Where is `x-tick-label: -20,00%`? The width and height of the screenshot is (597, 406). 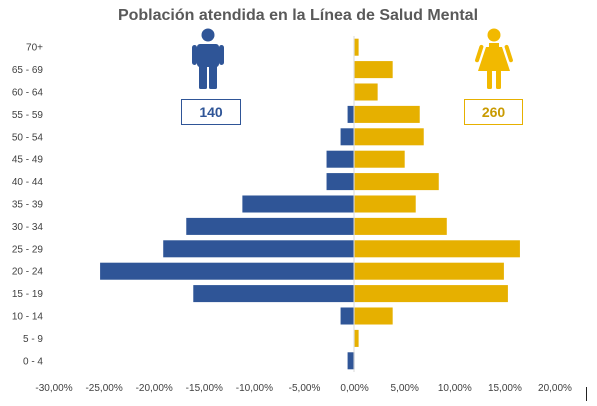 x-tick-label: -20,00% is located at coordinates (154, 388).